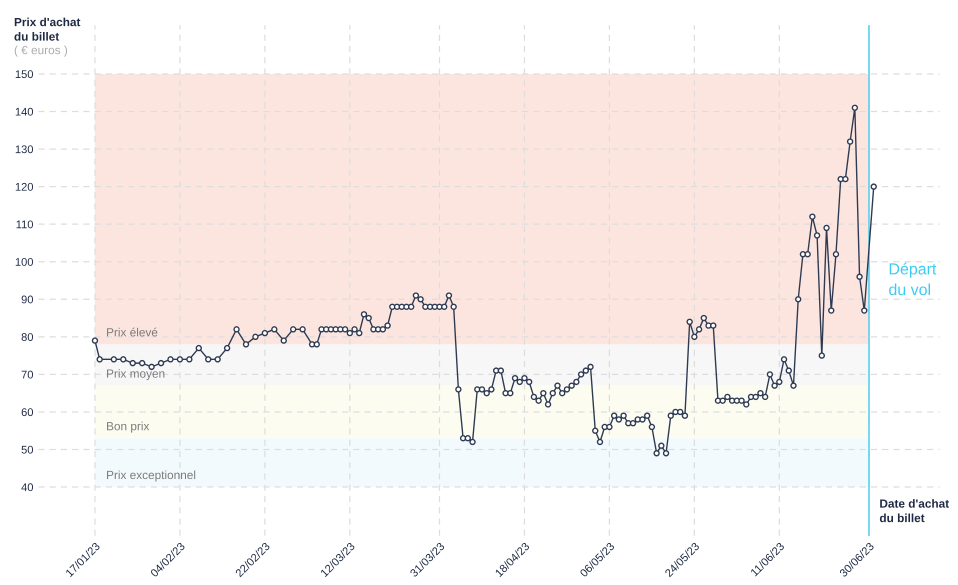 The image size is (958, 585). Describe the element at coordinates (41, 51) in the screenshot. I see `annotation: ( € euros )` at that location.